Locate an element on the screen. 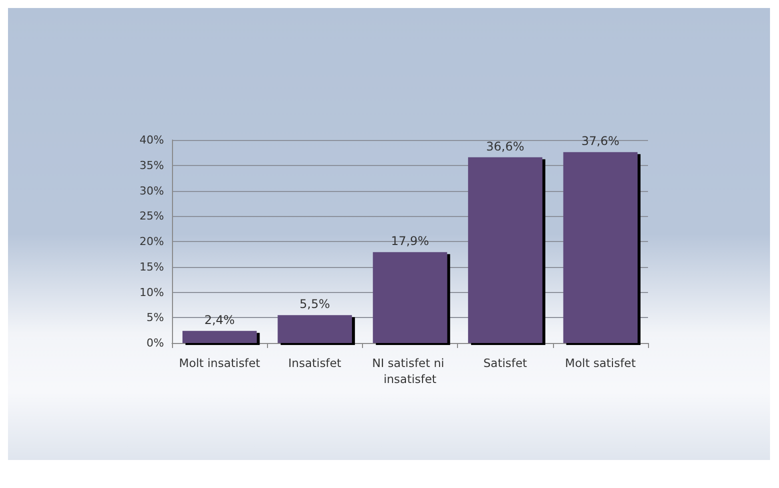 The width and height of the screenshot is (779, 488). data-label: 36,6% is located at coordinates (505, 146).